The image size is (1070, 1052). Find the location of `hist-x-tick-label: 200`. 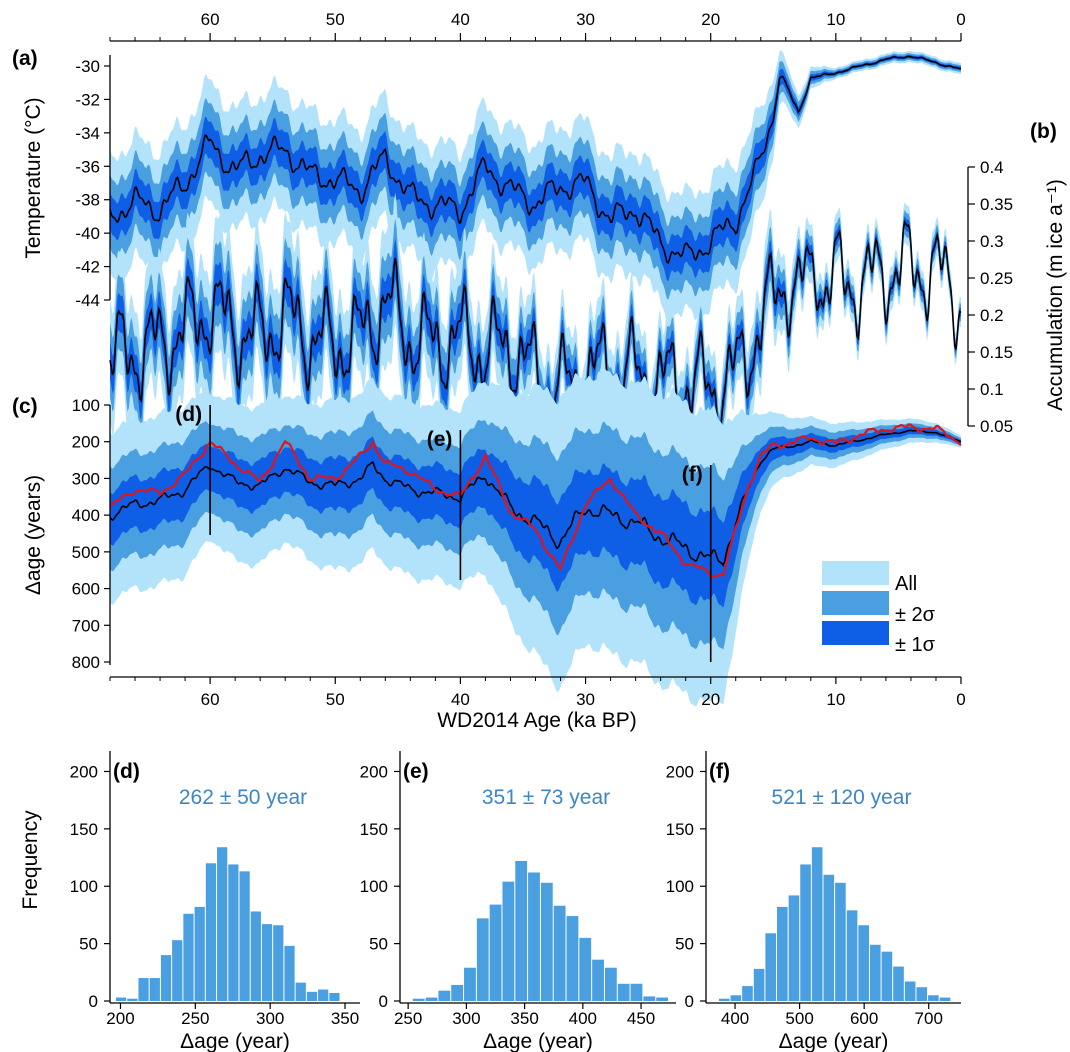

hist-x-tick-label: 200 is located at coordinates (120, 1018).